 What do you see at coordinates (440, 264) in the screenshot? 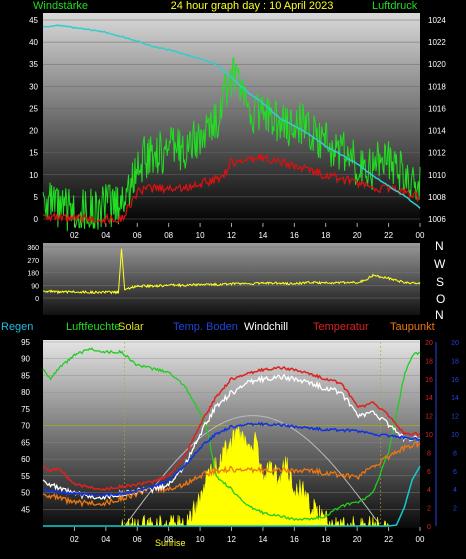
I see `compass-w: W` at bounding box center [440, 264].